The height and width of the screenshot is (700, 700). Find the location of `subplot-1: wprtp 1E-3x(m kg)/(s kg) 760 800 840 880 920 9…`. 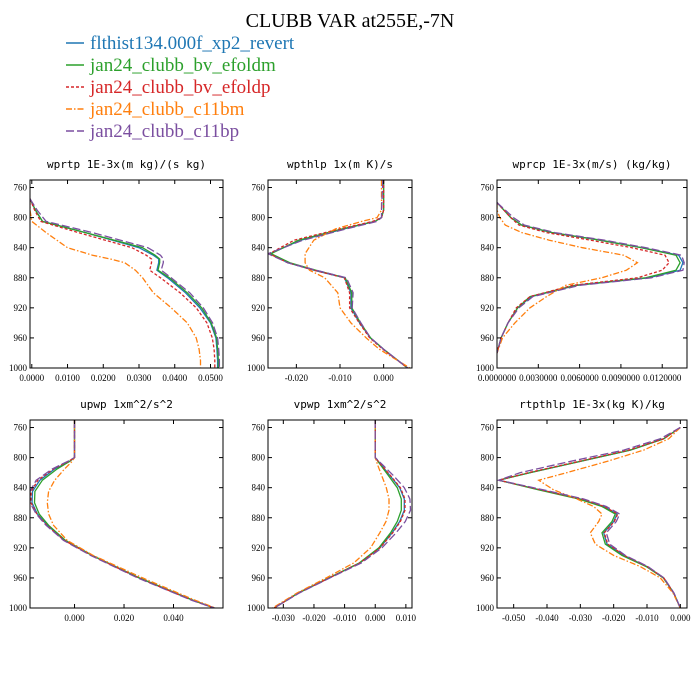

subplot-1: wprtp 1E-3x(m kg)/(s kg) 760 800 840 880 920 9… is located at coordinates (116, 270).